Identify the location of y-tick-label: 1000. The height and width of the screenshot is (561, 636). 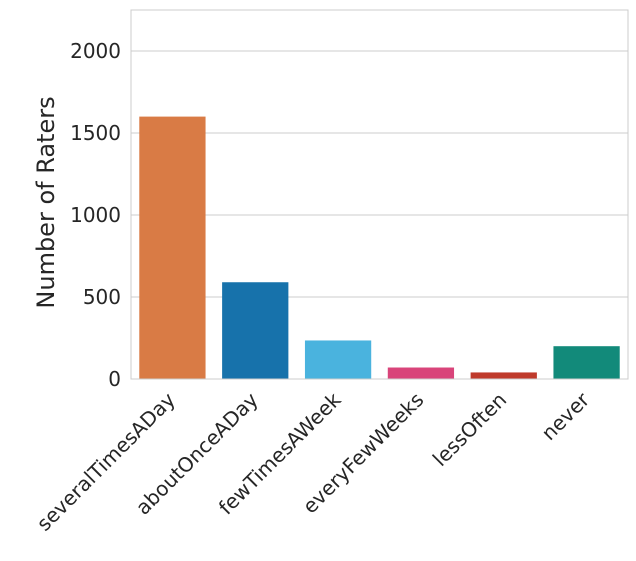
(95, 215).